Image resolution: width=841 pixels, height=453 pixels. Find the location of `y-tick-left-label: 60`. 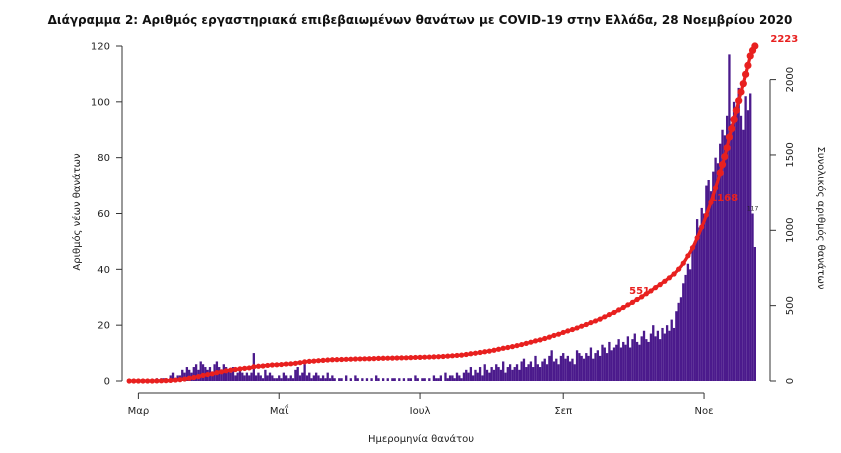

y-tick-left-label: 60 is located at coordinates (103, 214).